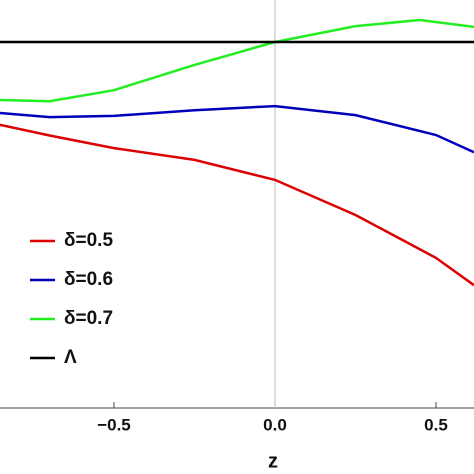  What do you see at coordinates (88, 318) in the screenshot?
I see `legend-label: δ=0.7` at bounding box center [88, 318].